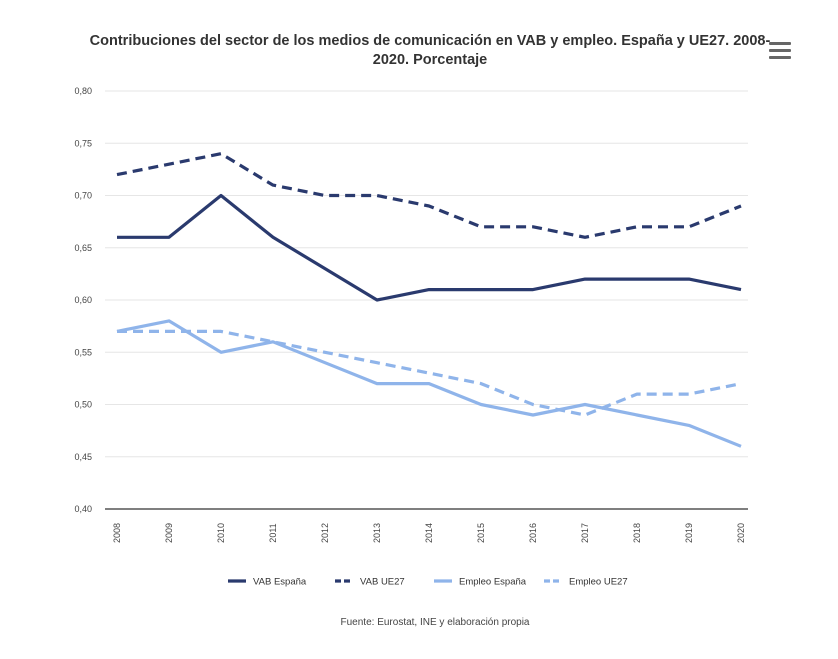  What do you see at coordinates (585, 533) in the screenshot?
I see `x-tick-label: 2017` at bounding box center [585, 533].